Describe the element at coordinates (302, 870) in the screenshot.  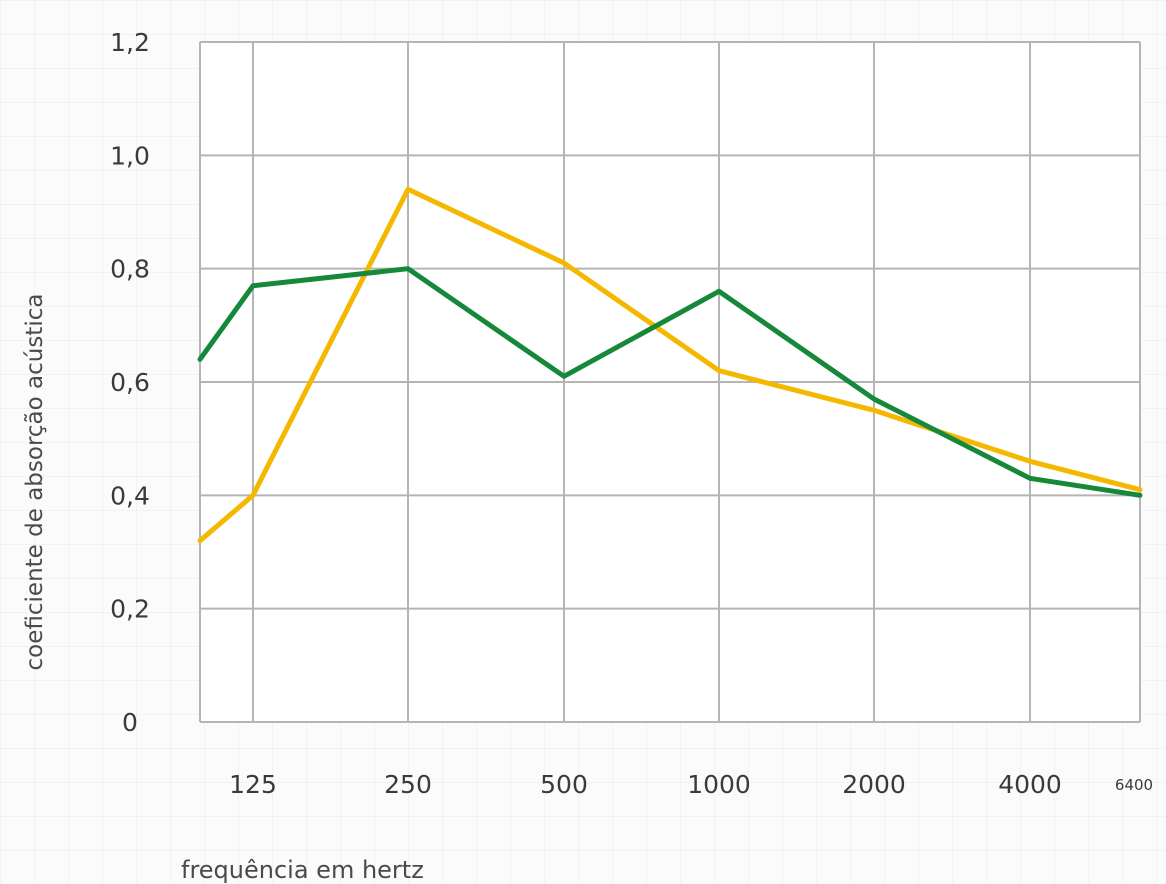
I see `x-axis-label: frequência em hertz` at that location.